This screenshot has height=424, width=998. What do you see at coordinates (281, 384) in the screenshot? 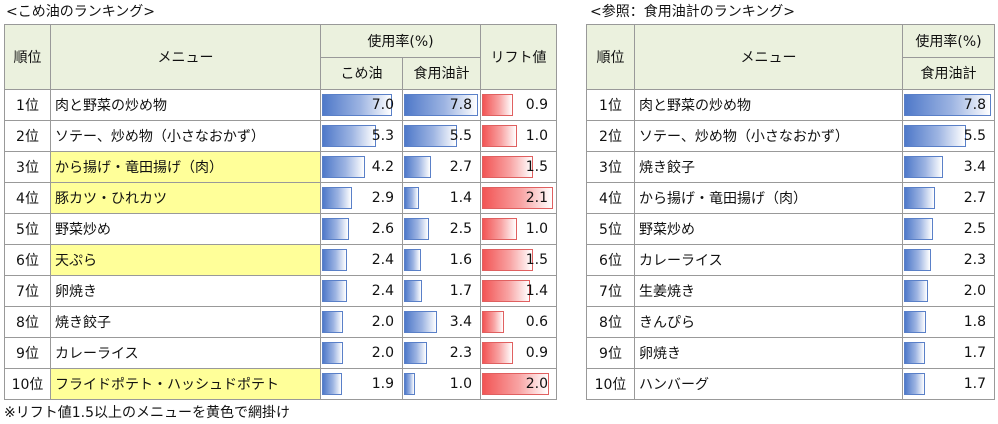
I see `table-row: 10位 フライドポテト・ハッシュドポテト 1.9 1.0 2.0` at bounding box center [281, 384].